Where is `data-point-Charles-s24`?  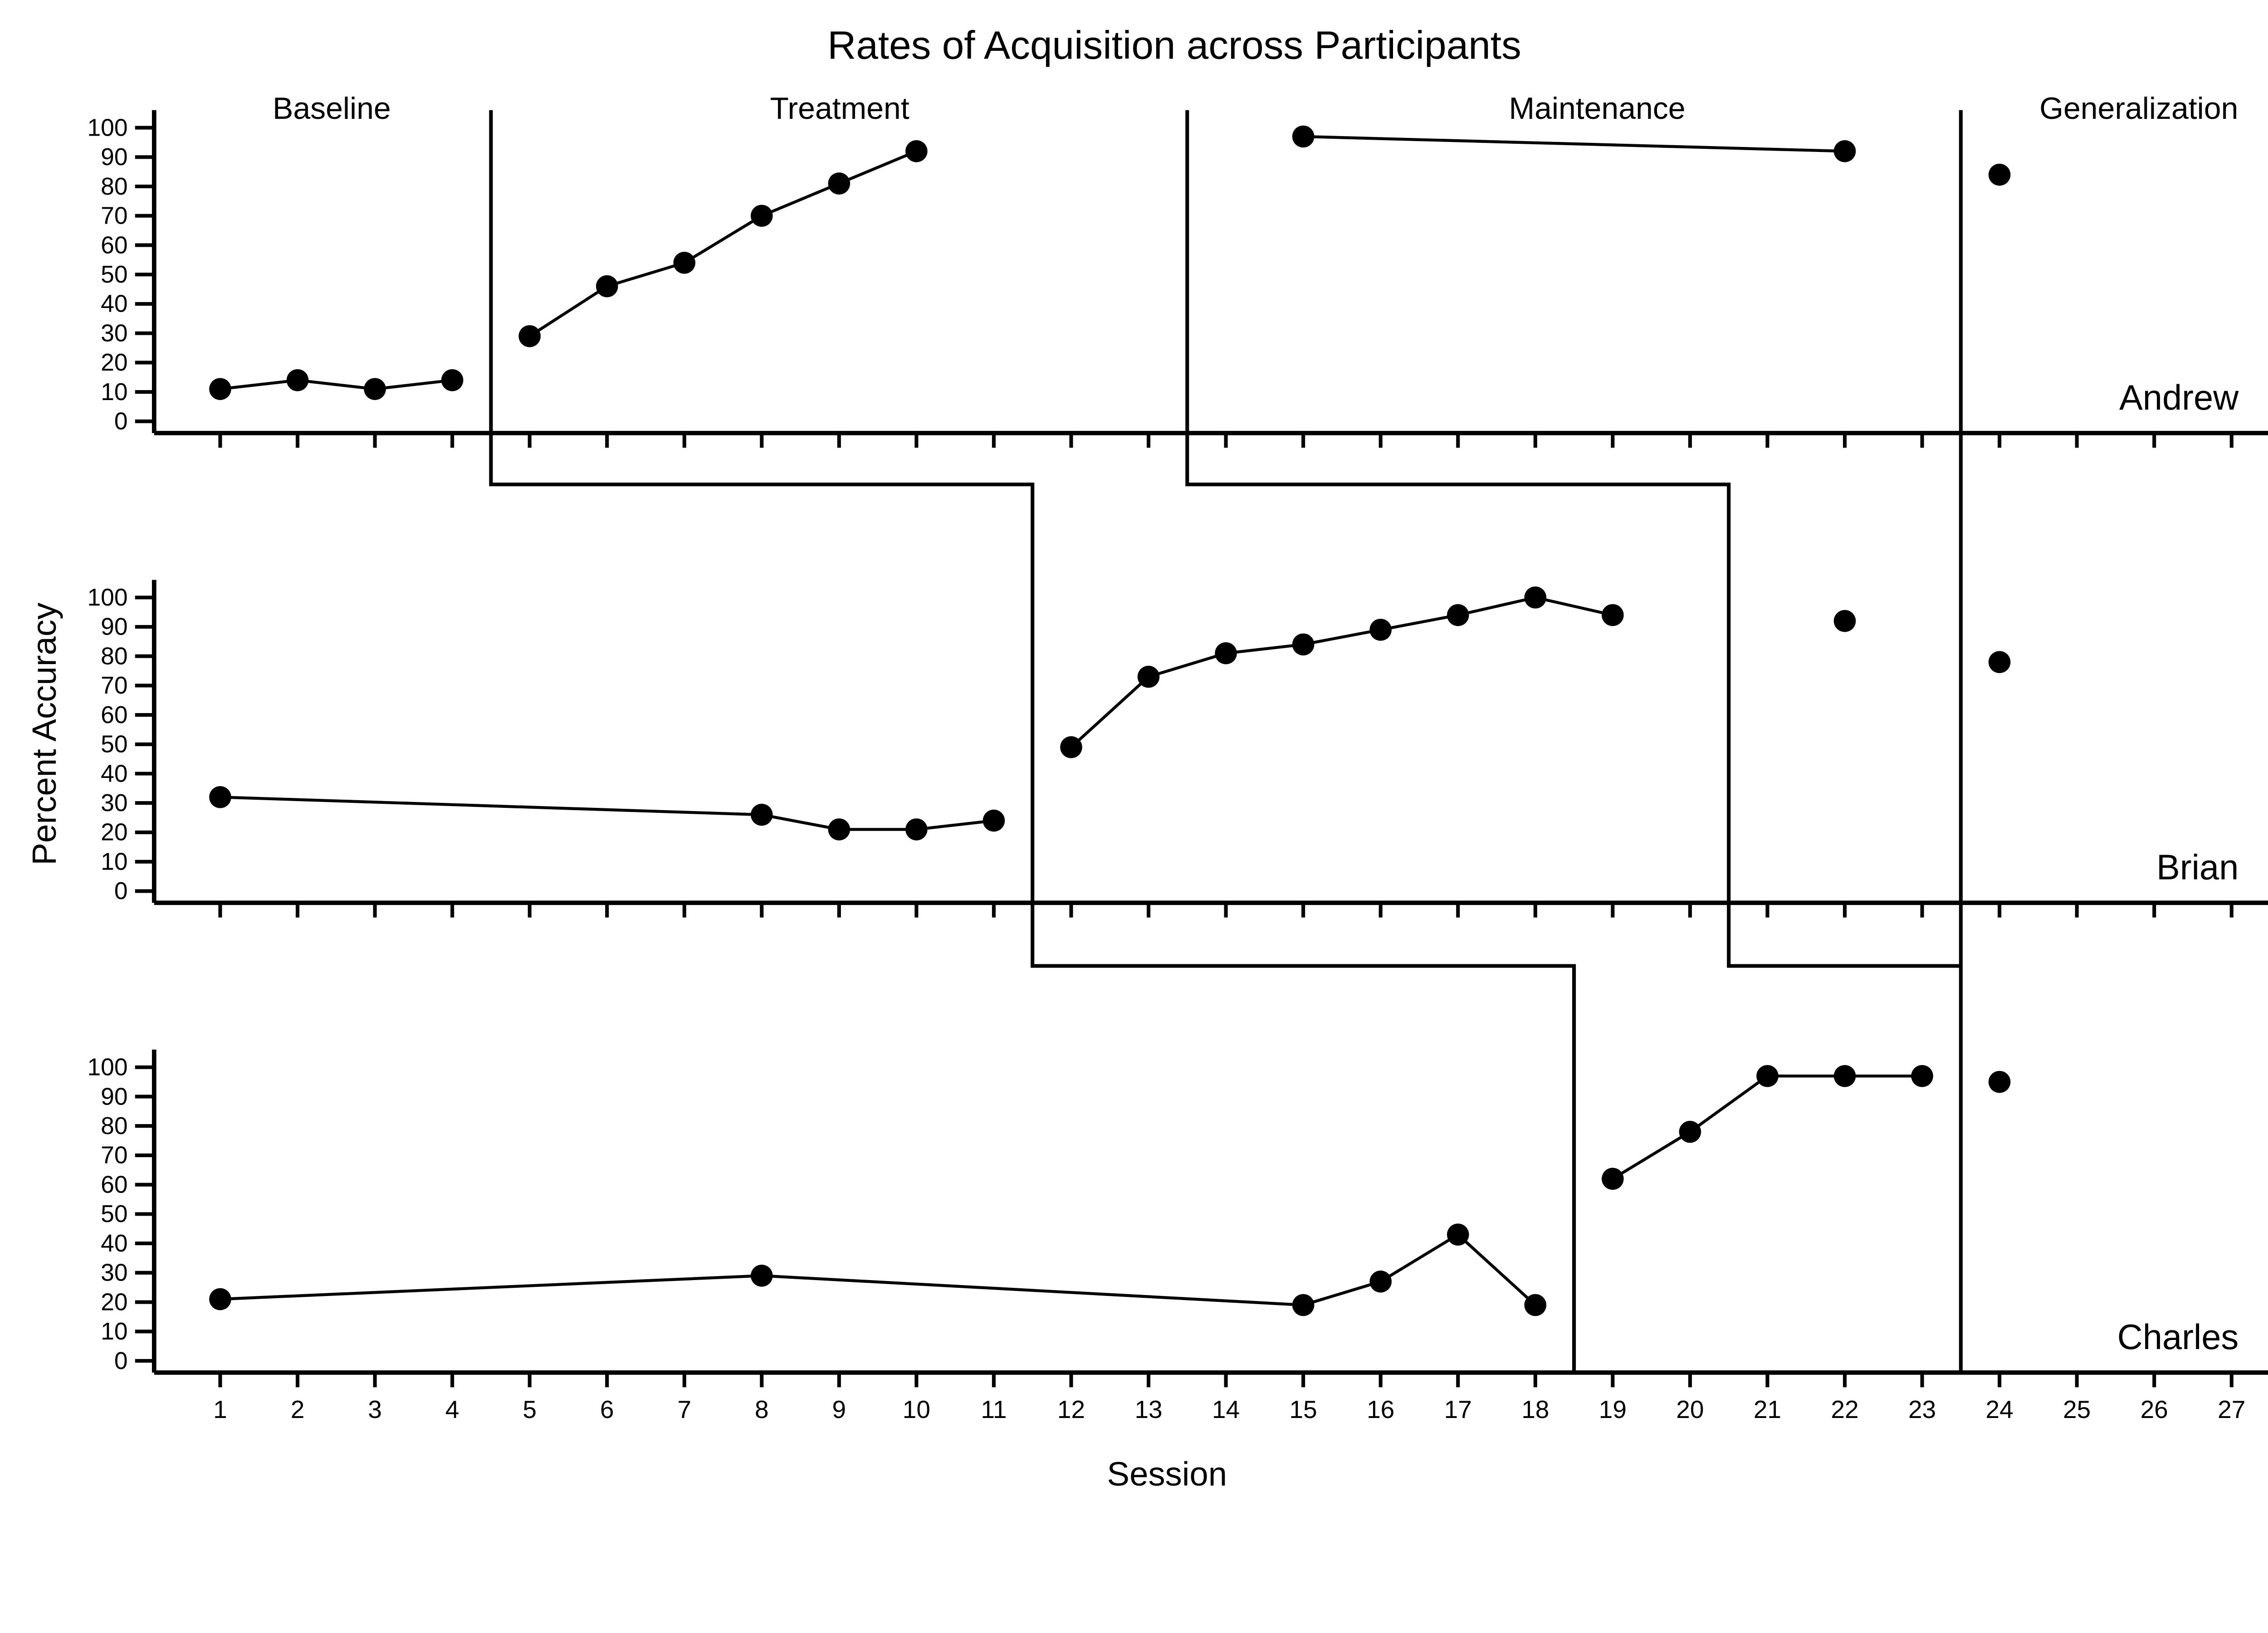
data-point-Charles-s24 is located at coordinates (2000, 1082).